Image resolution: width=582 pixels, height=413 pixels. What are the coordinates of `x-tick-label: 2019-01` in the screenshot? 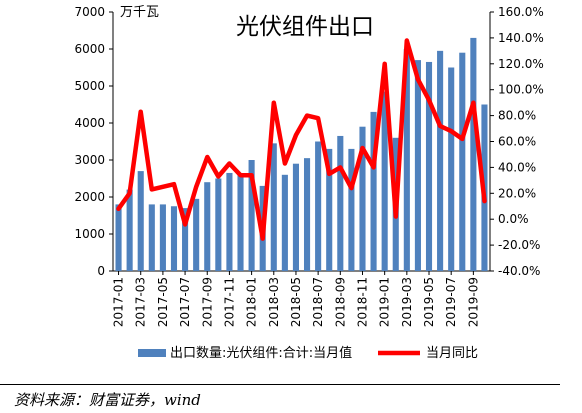 It's located at (385, 302).